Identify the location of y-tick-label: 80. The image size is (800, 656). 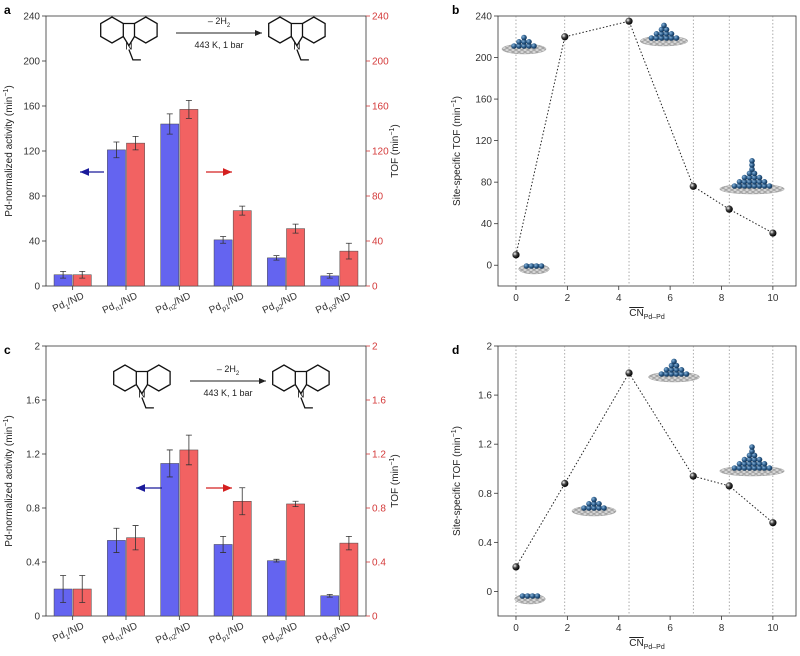
(487, 183).